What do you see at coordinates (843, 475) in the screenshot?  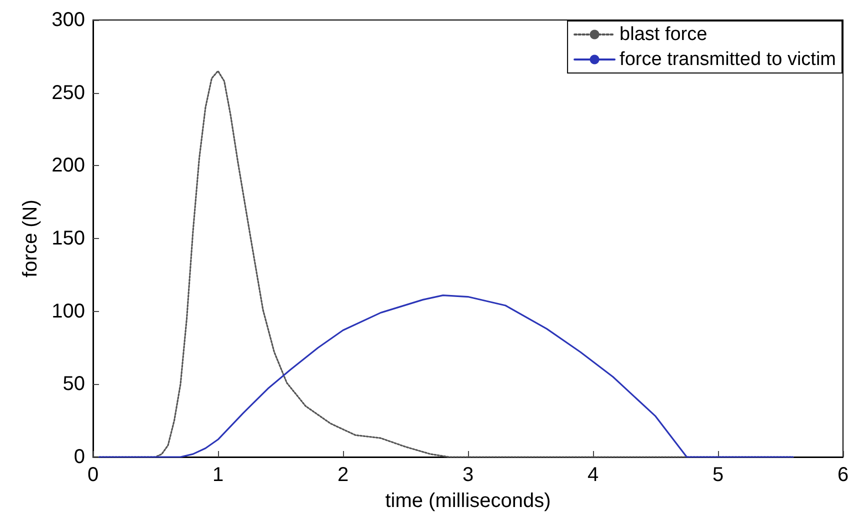 I see `x-tick-label: 6` at bounding box center [843, 475].